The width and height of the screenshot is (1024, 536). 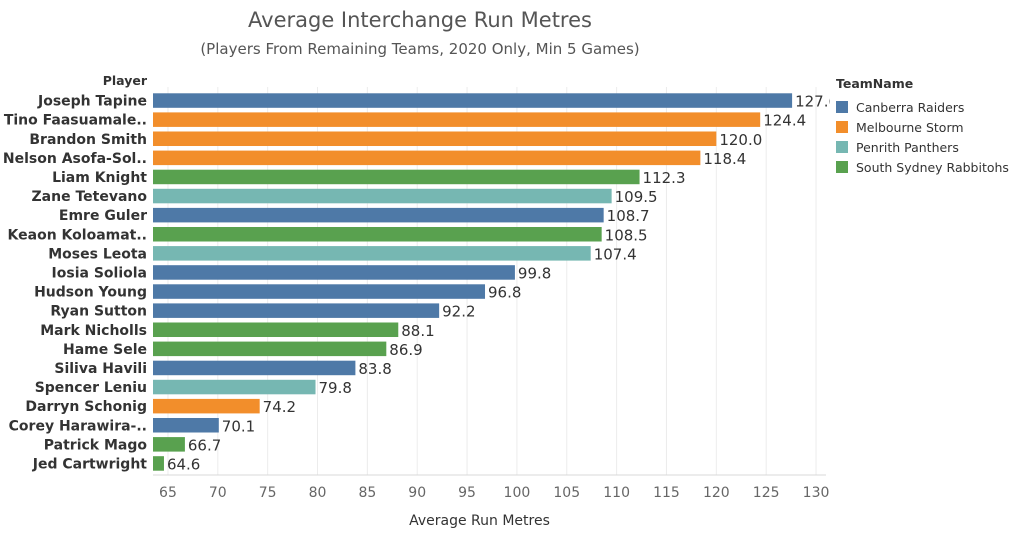 I want to click on data-label: 107.4, so click(x=615, y=254).